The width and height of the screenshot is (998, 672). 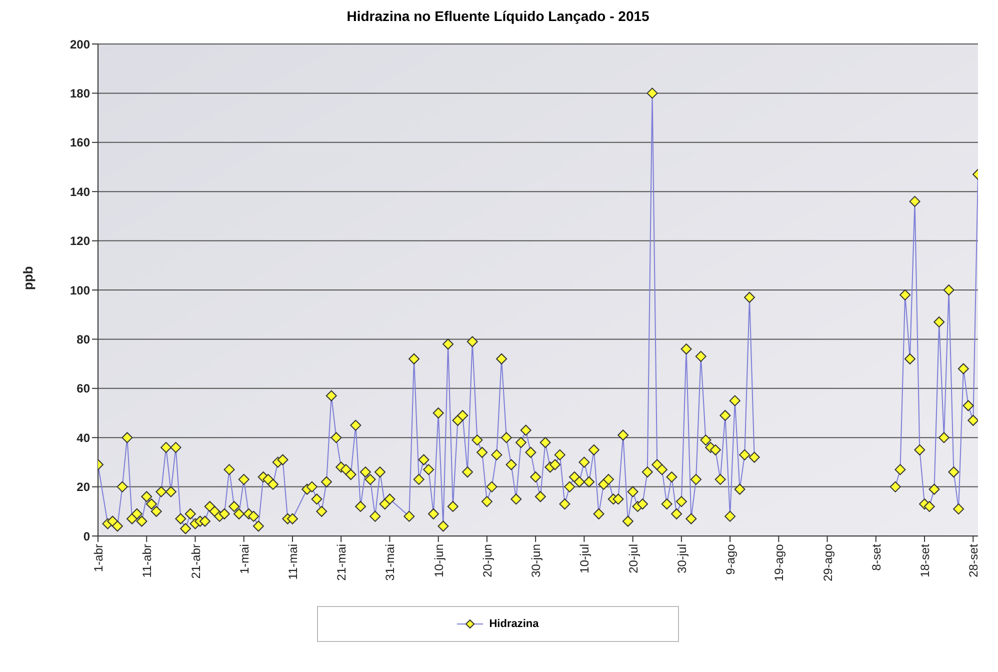 What do you see at coordinates (99, 558) in the screenshot?
I see `x-tick-label: 1-abr` at bounding box center [99, 558].